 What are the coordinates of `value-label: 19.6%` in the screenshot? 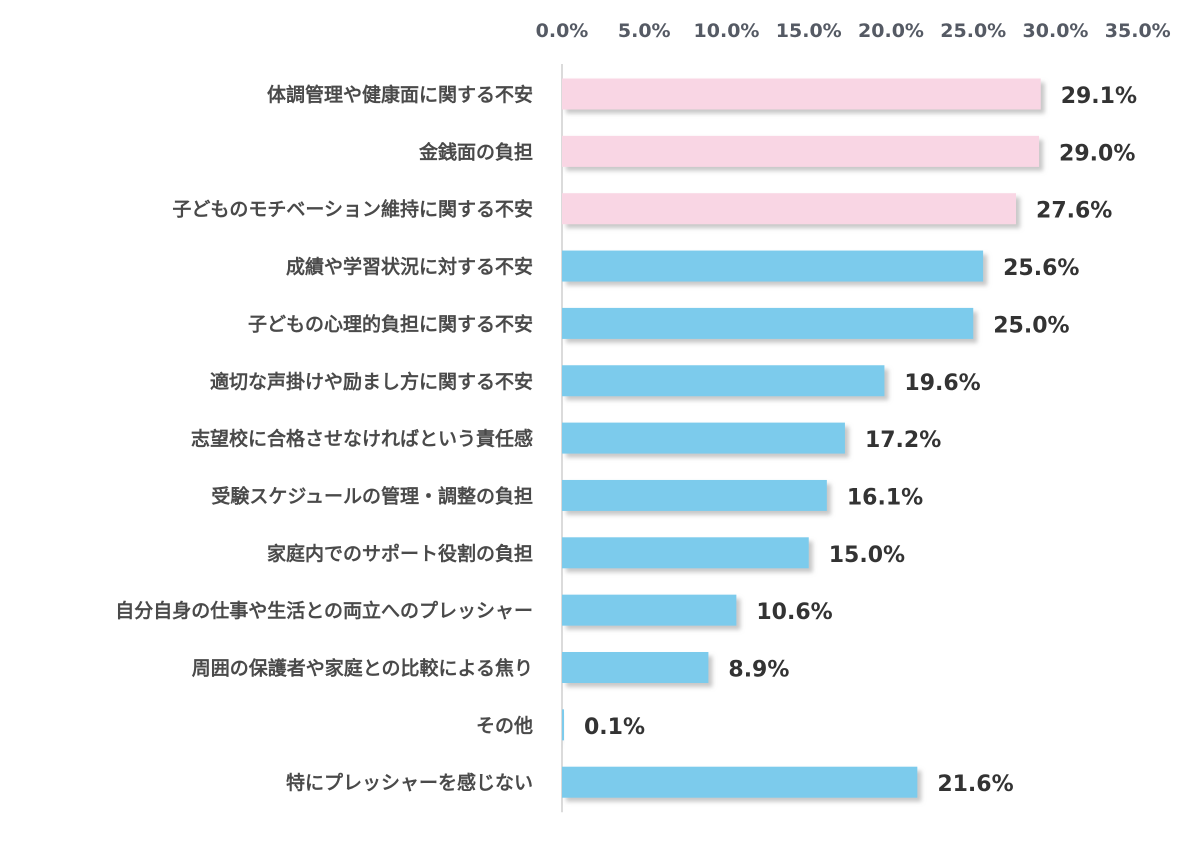 It's located at (942, 383).